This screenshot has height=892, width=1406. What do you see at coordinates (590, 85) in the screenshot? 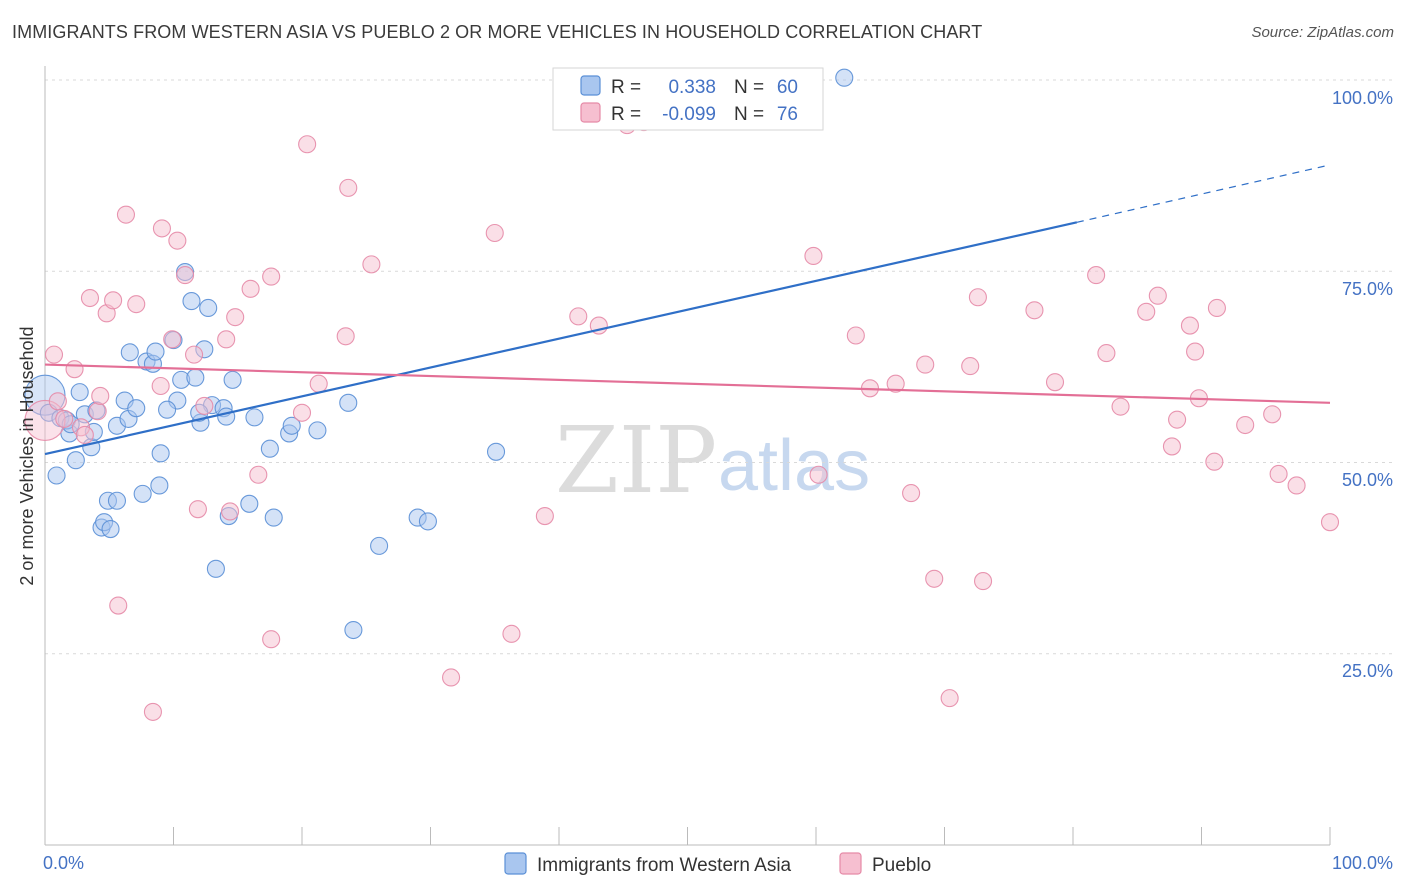
I see `stats-swatch-blue` at bounding box center [590, 85].